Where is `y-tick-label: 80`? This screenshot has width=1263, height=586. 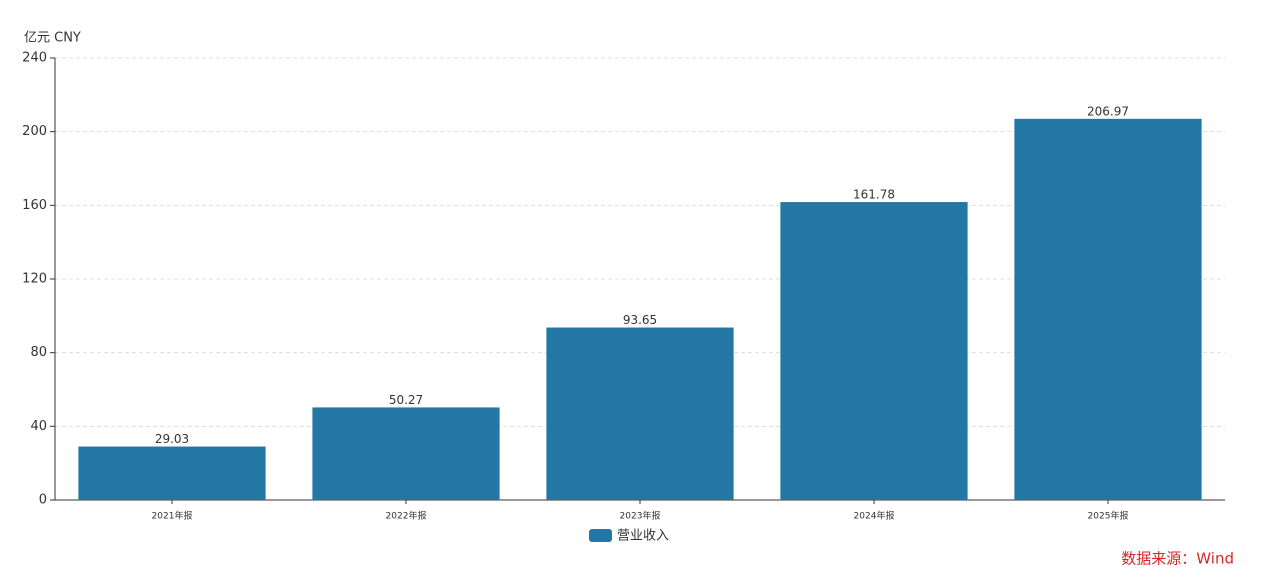
y-tick-label: 80 is located at coordinates (38, 352).